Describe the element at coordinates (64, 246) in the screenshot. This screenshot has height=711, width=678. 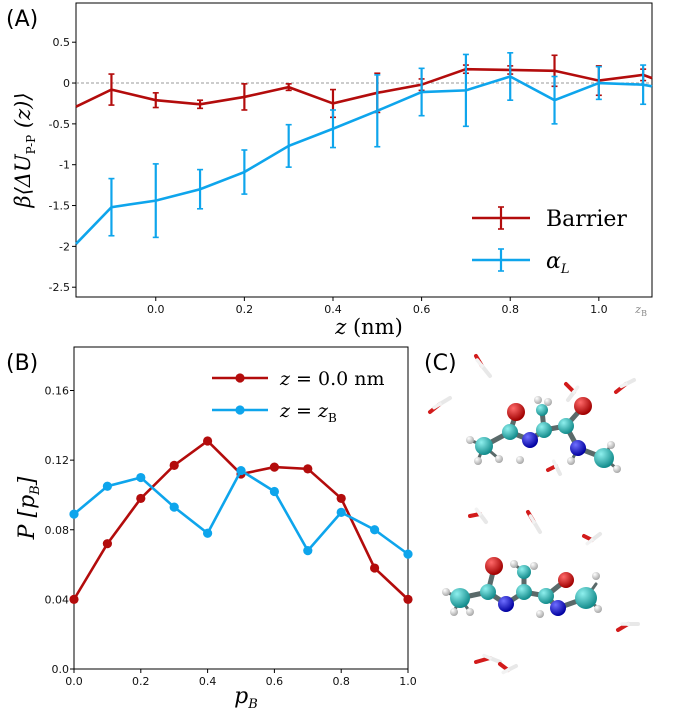
I see `y-tick-label: -2` at that location.